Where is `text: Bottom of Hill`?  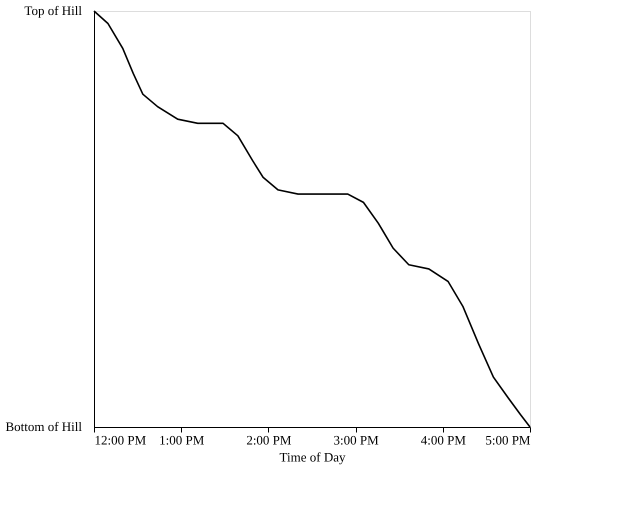
text: Bottom of Hill is located at coordinates (43, 426).